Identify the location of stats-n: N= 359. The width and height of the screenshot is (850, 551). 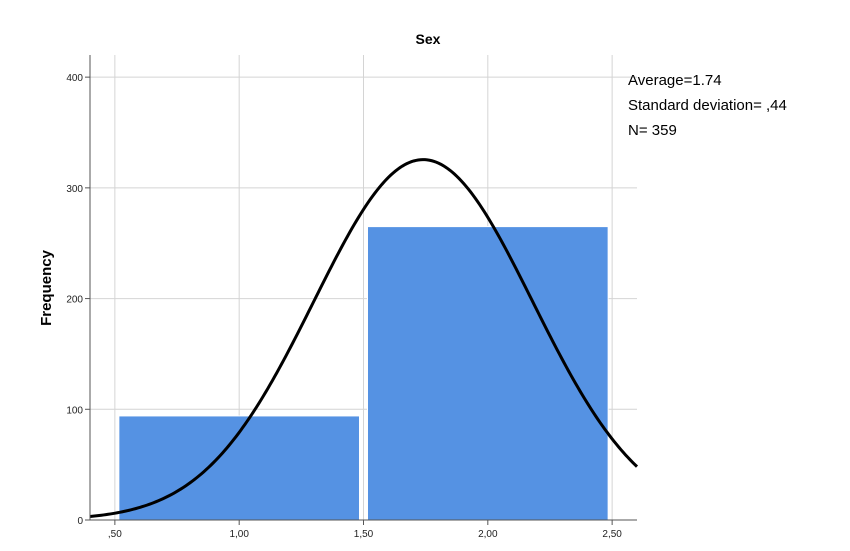
(652, 130).